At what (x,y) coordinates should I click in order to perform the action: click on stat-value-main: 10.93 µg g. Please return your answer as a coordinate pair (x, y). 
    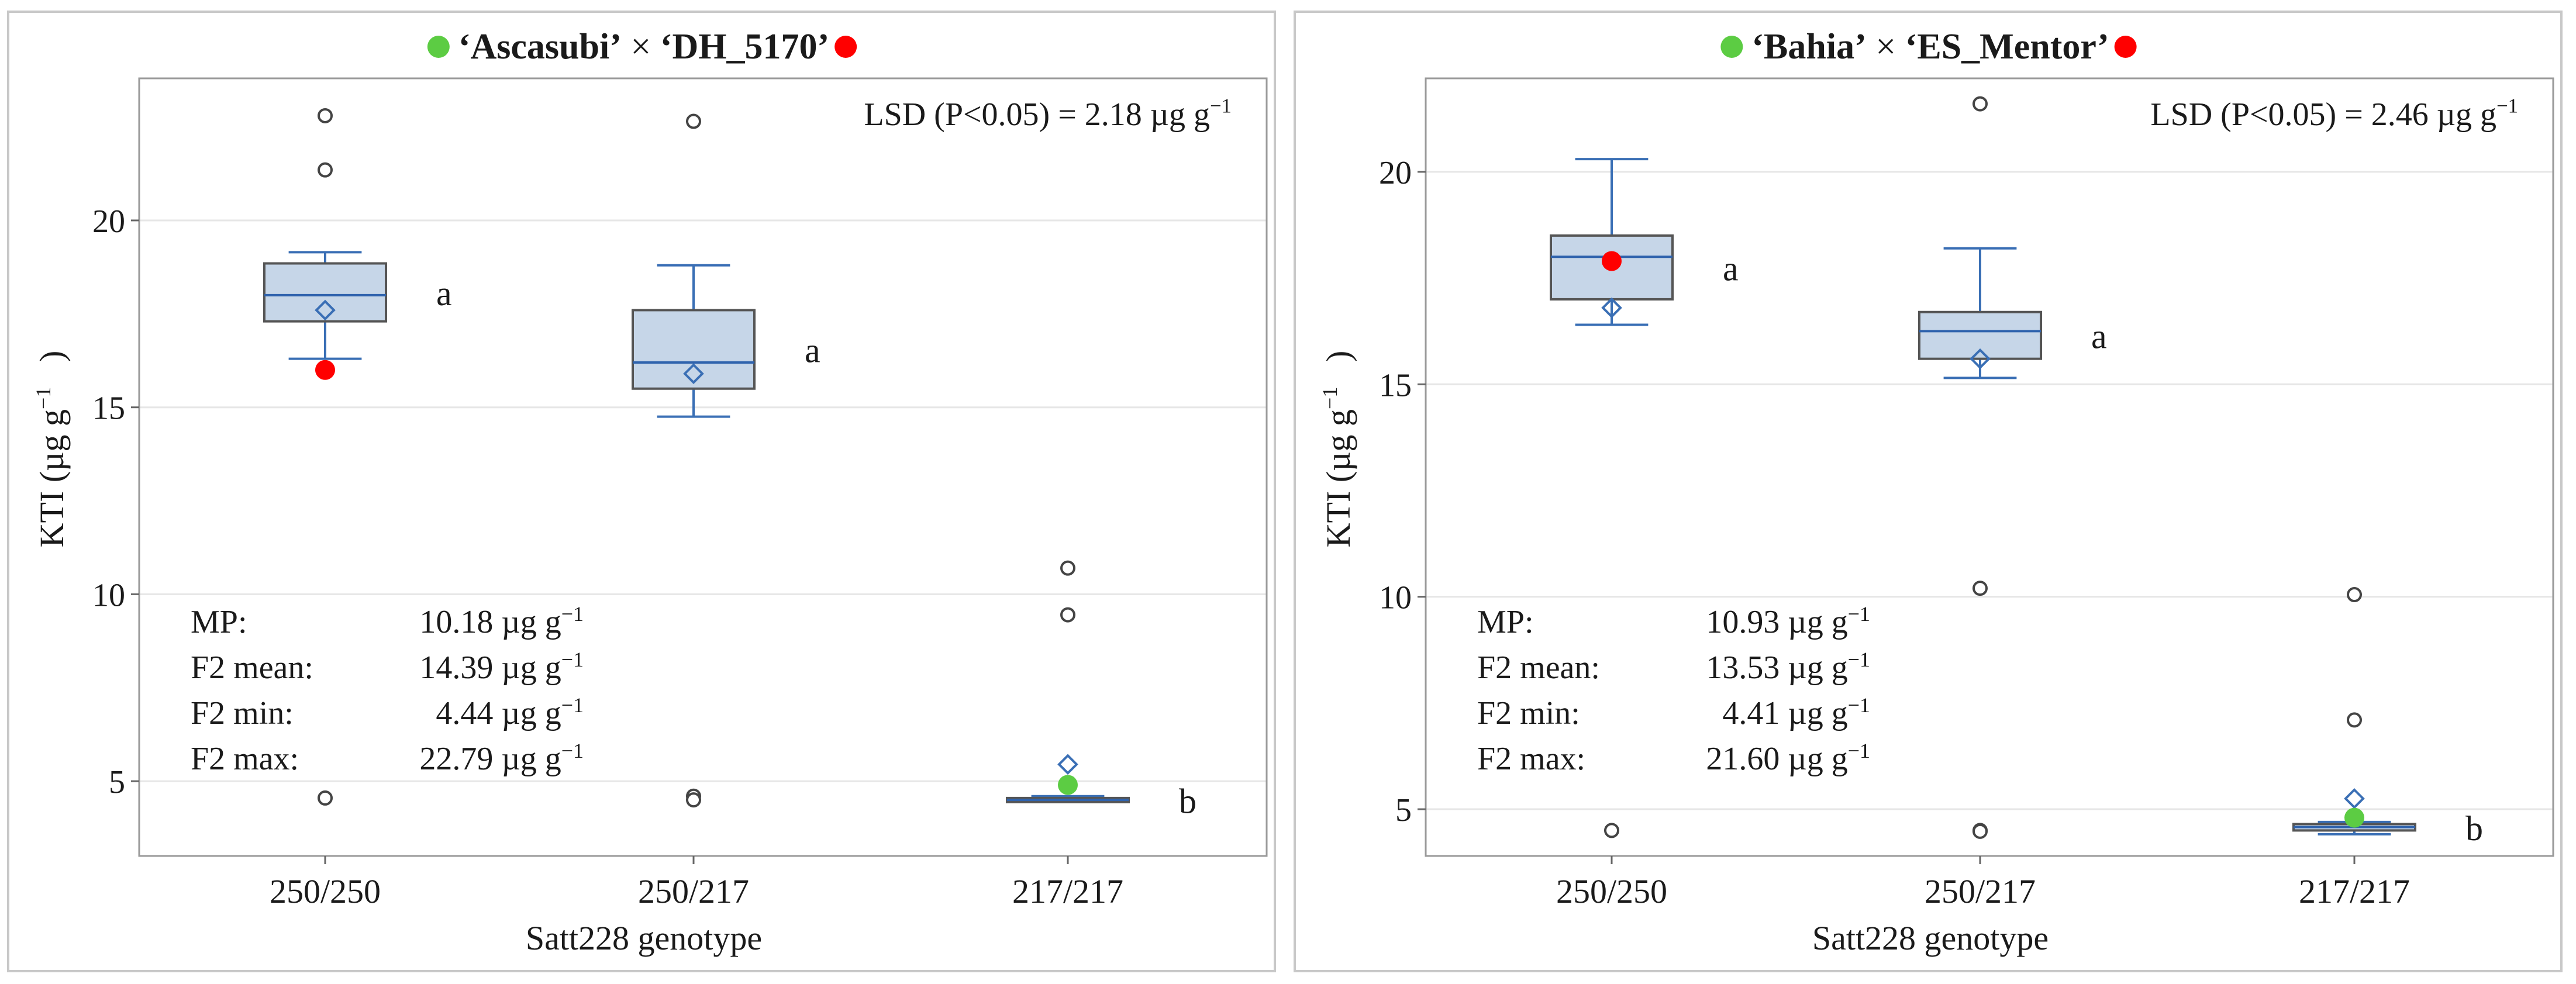
    Looking at the image, I should click on (1777, 622).